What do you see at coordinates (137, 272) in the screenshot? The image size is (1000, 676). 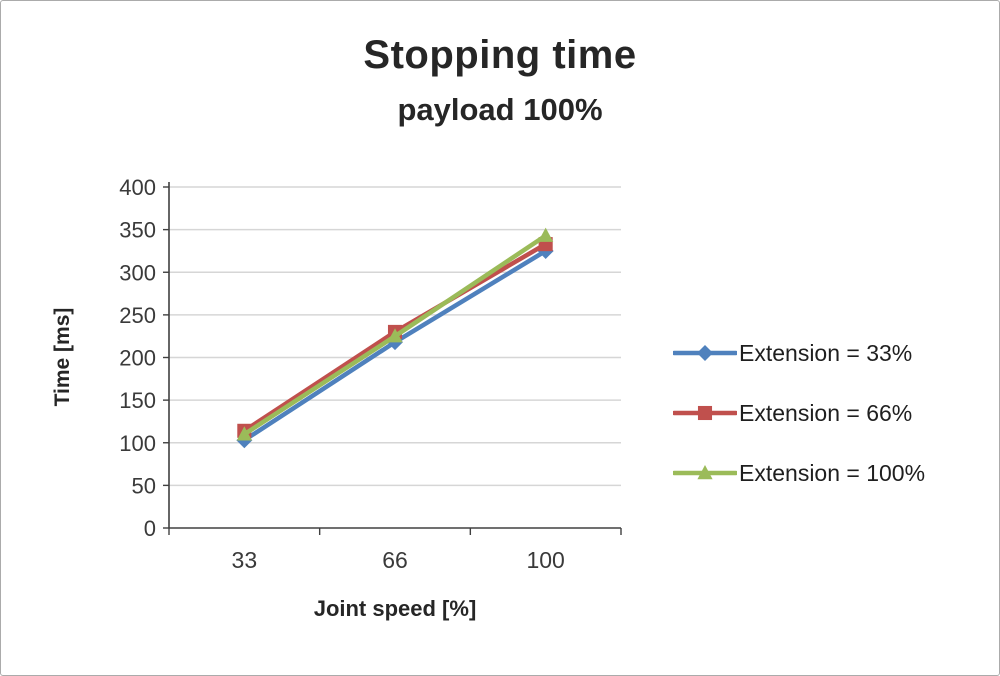 I see `svg-text: 300` at bounding box center [137, 272].